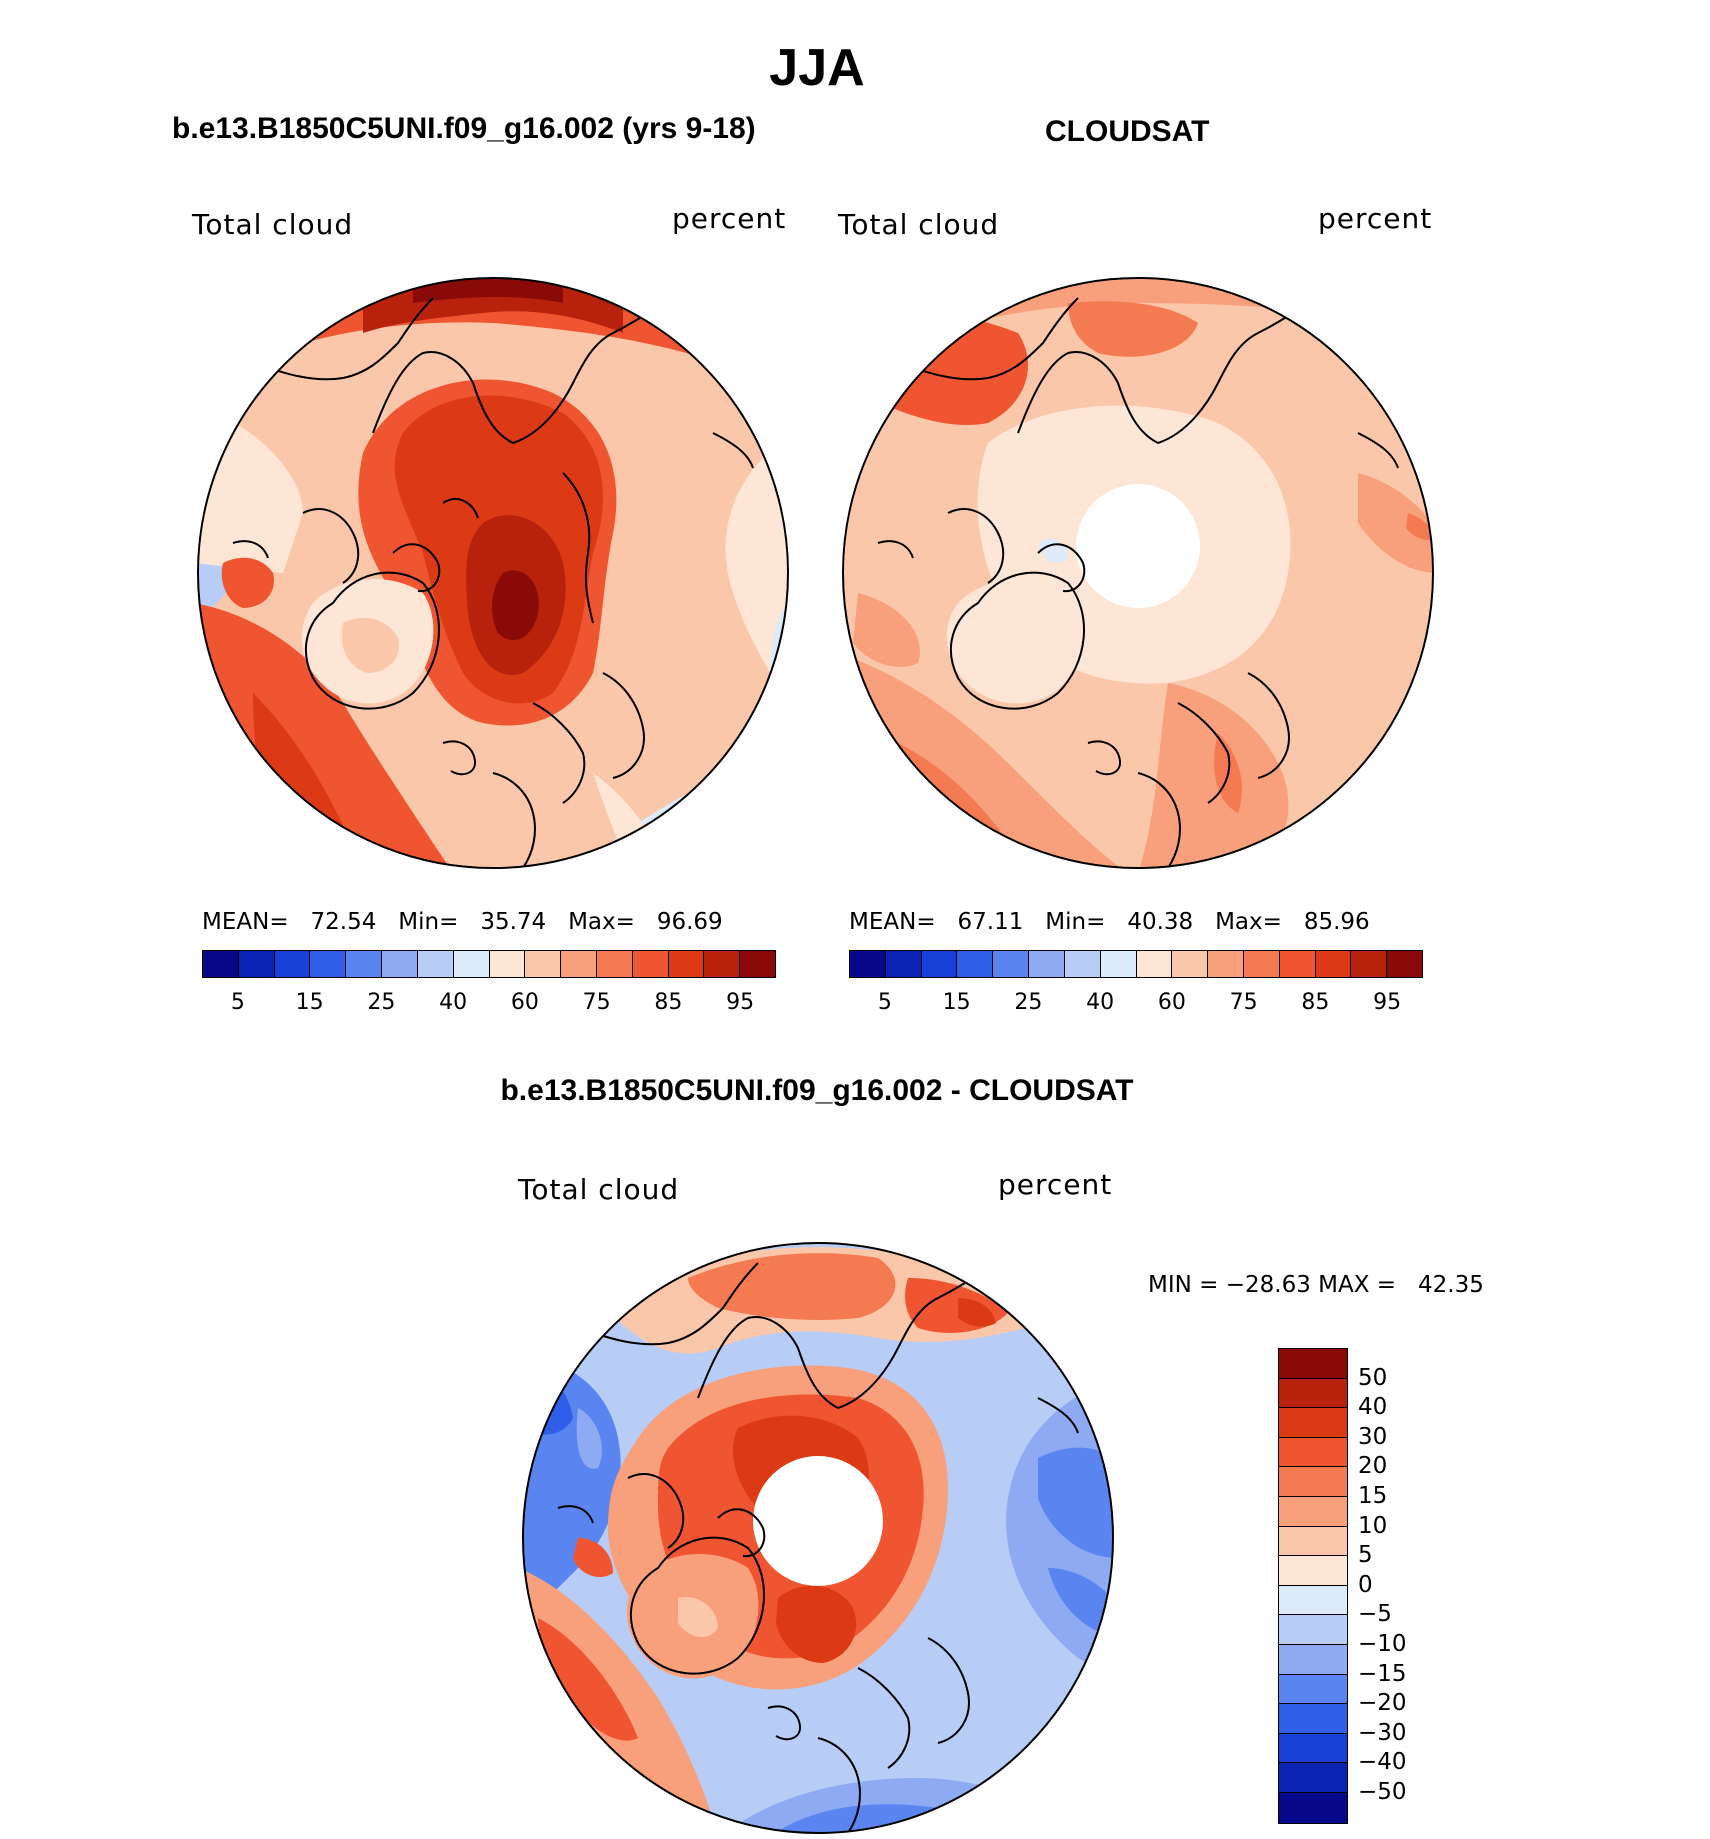  I want to click on panel2-heading: CLOUDSAT, so click(1127, 131).